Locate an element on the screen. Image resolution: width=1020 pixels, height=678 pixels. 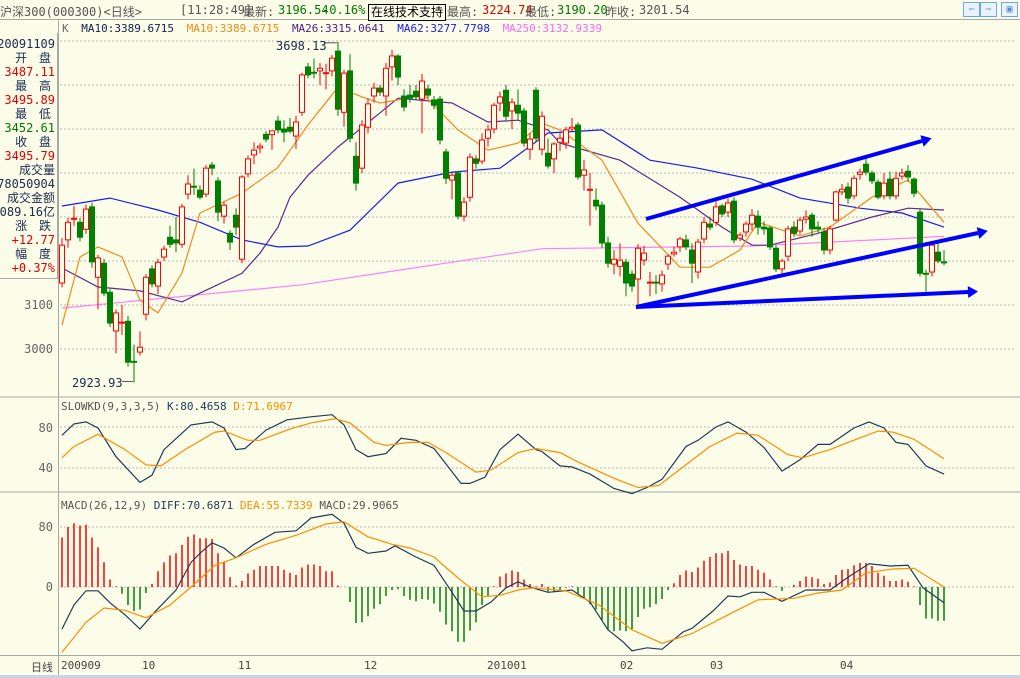
x-tick: 10 is located at coordinates (149, 665).